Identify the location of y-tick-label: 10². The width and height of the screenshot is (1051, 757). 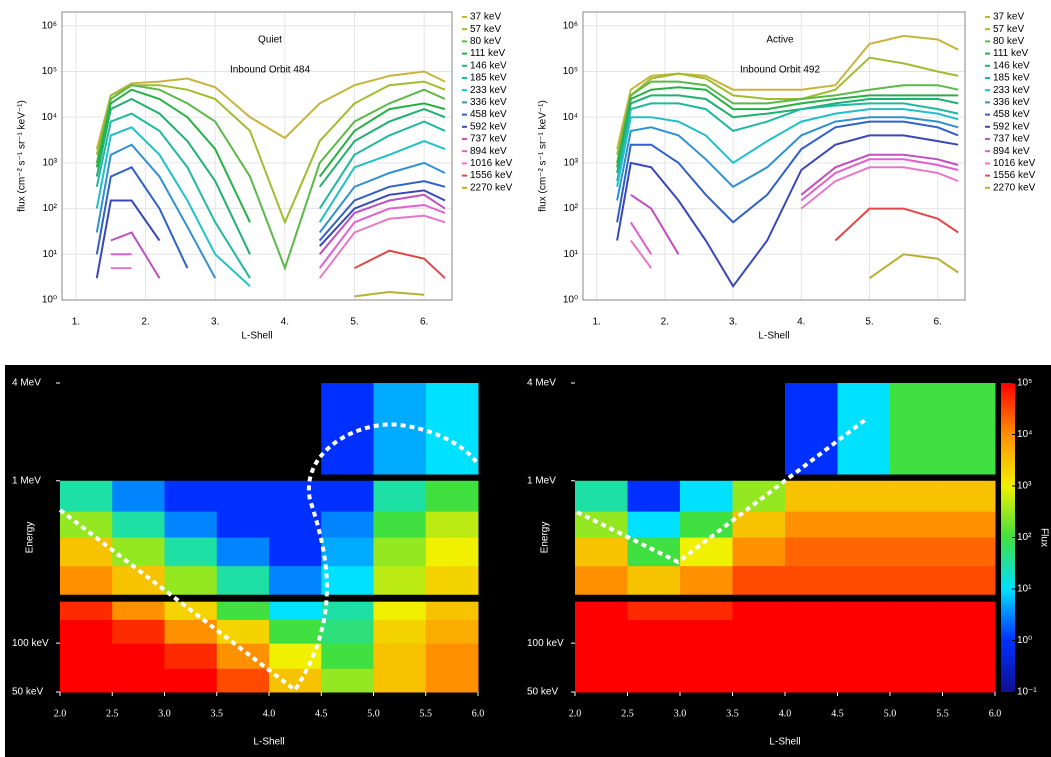
(50, 208).